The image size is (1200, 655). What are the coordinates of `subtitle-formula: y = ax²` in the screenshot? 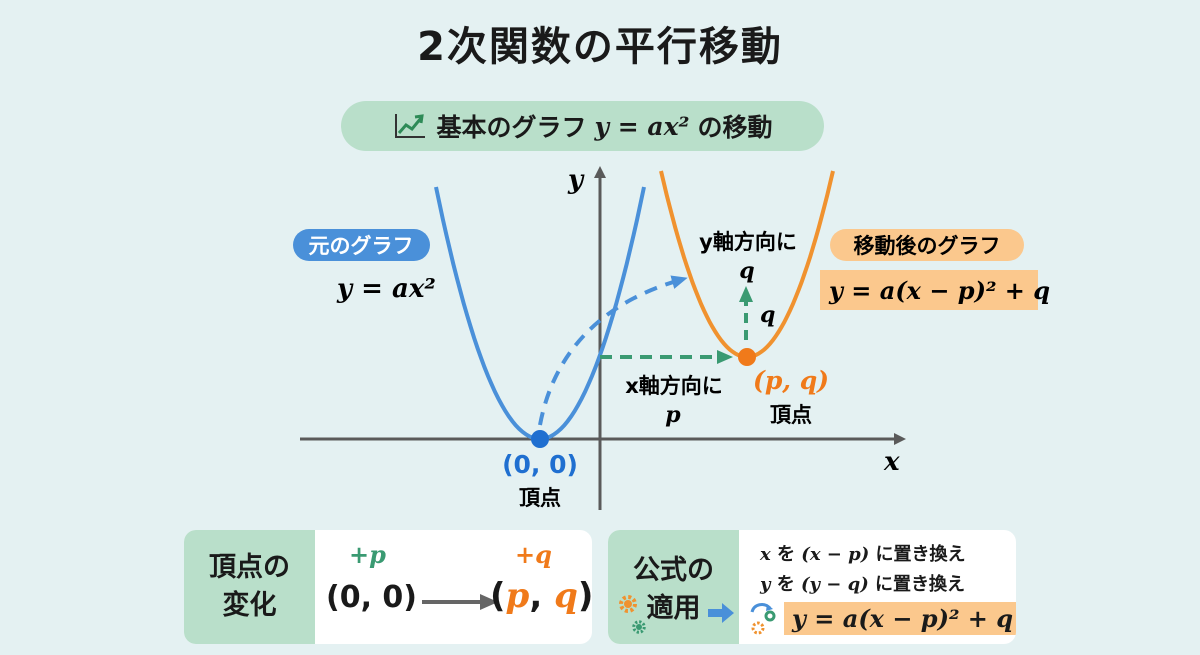 It's located at (642, 126).